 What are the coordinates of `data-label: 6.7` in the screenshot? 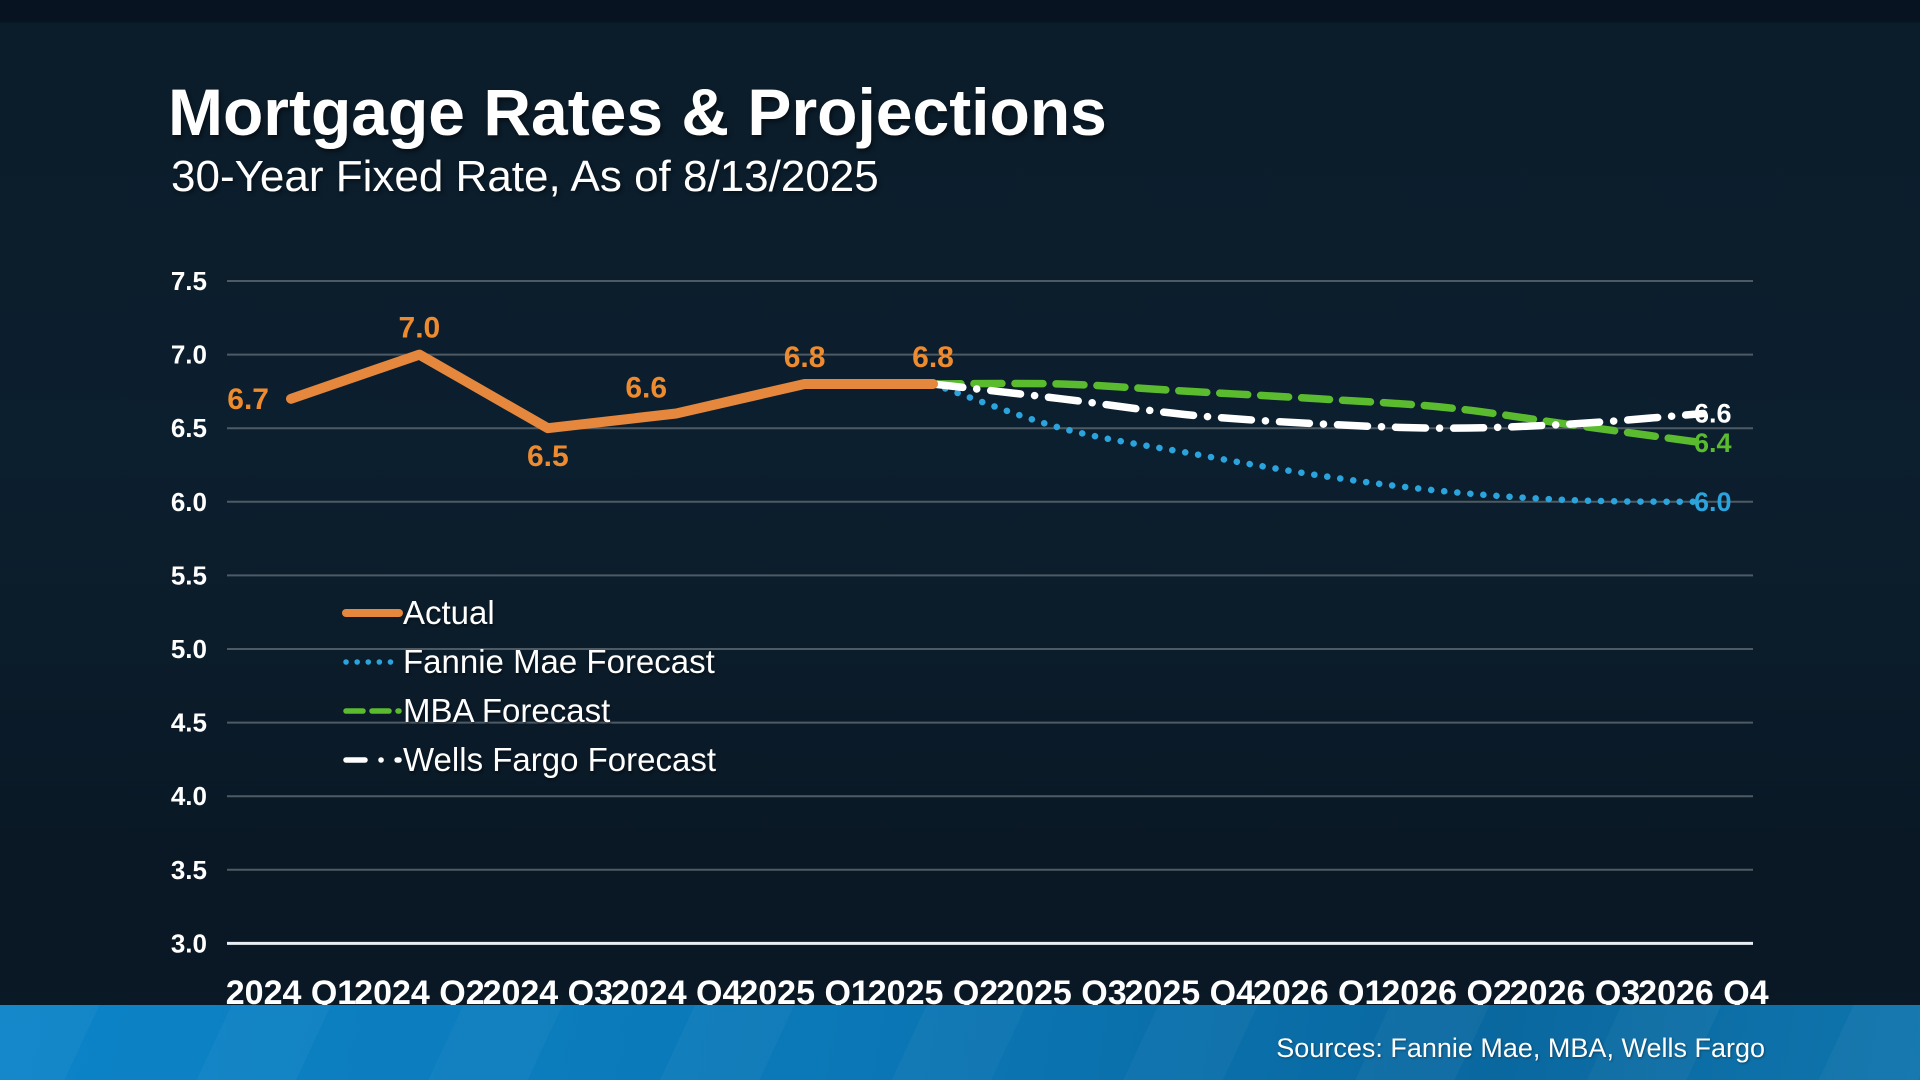 It's located at (248, 399).